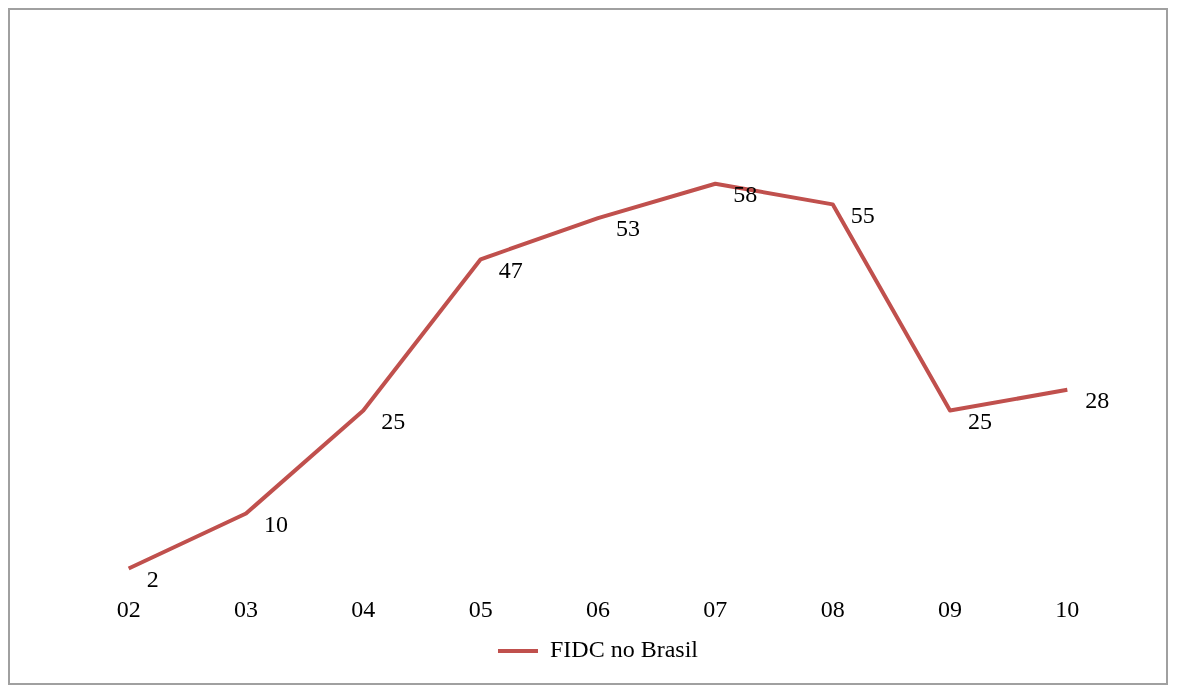  I want to click on data-label: 55, so click(862, 214).